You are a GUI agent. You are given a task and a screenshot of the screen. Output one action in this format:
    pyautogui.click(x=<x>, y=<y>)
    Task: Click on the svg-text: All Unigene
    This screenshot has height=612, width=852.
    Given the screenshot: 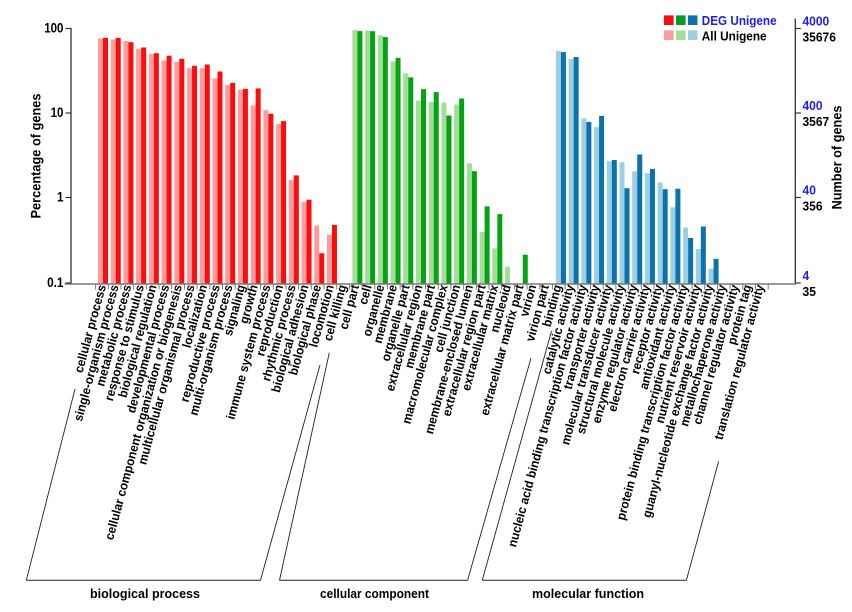 What is the action you would take?
    pyautogui.click(x=734, y=36)
    